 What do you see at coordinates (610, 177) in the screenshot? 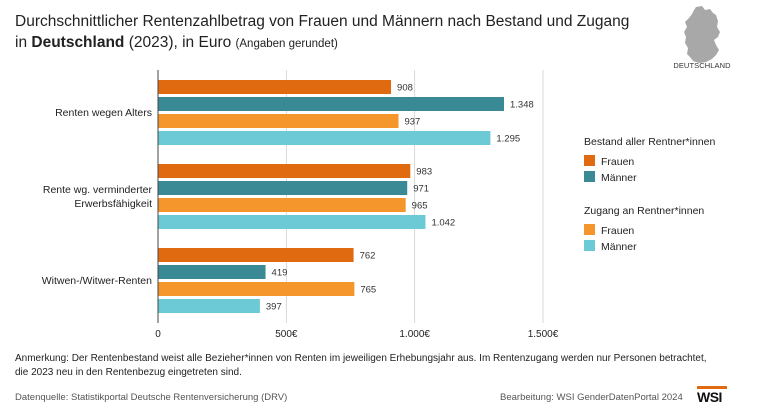
I see `legend-item-bestand-maenner: Männer` at bounding box center [610, 177].